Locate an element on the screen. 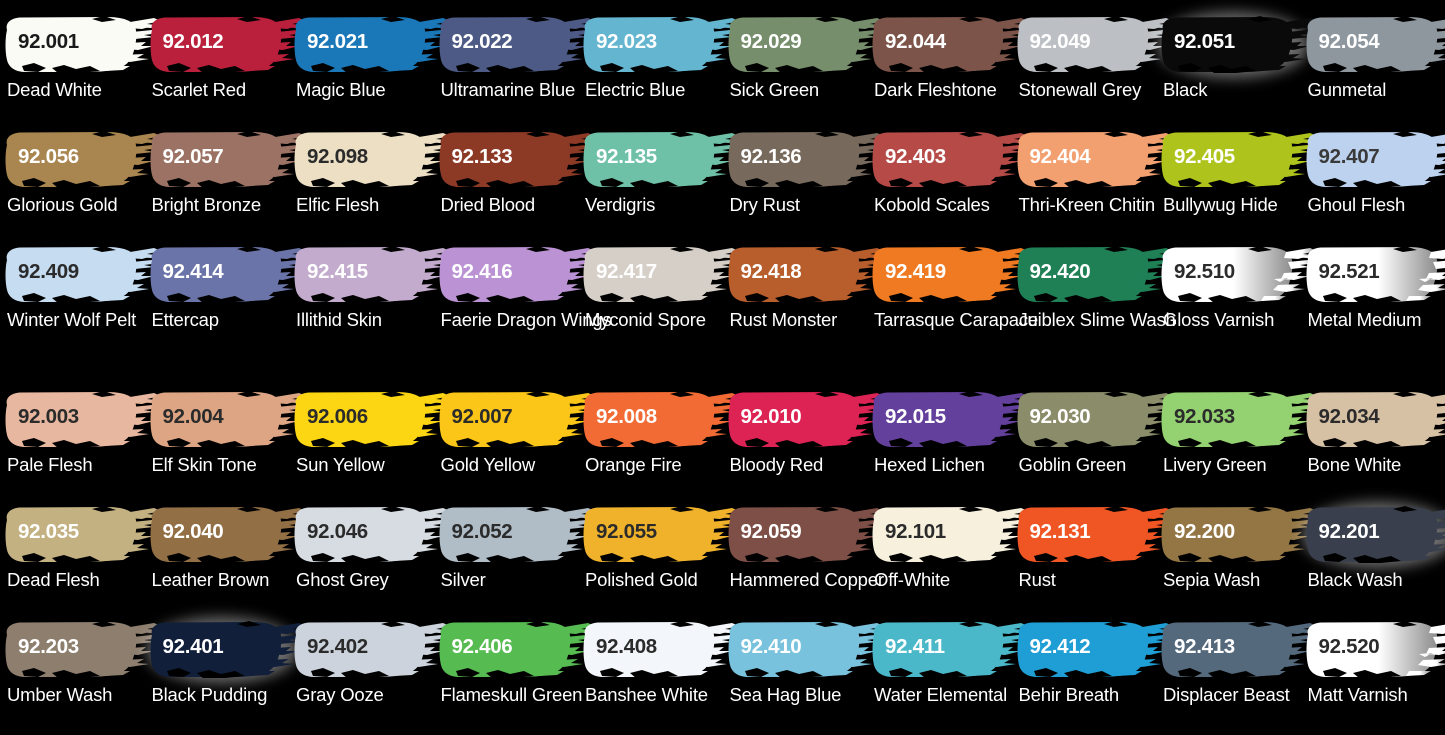 The image size is (1445, 735). paint-code: 92.033 is located at coordinates (1204, 416).